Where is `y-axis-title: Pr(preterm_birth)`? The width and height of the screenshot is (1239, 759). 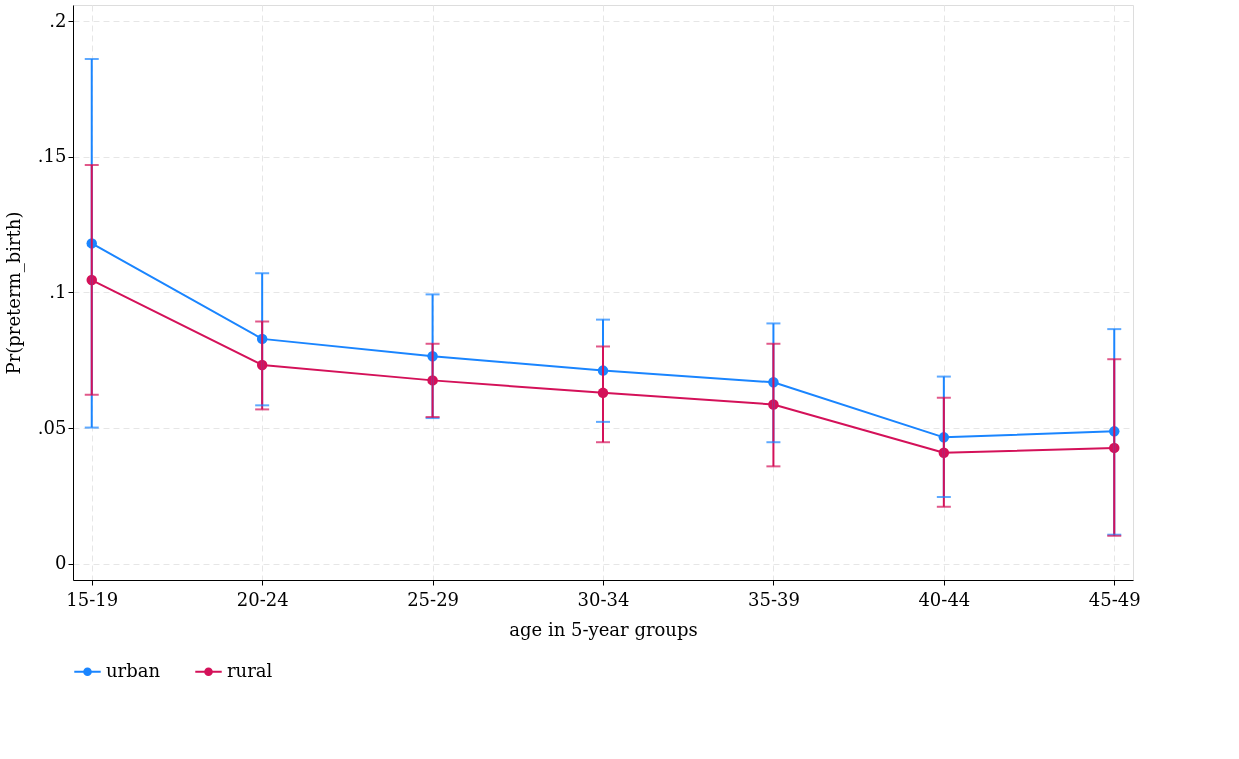 y-axis-title: Pr(preterm_birth) is located at coordinates (13, 293).